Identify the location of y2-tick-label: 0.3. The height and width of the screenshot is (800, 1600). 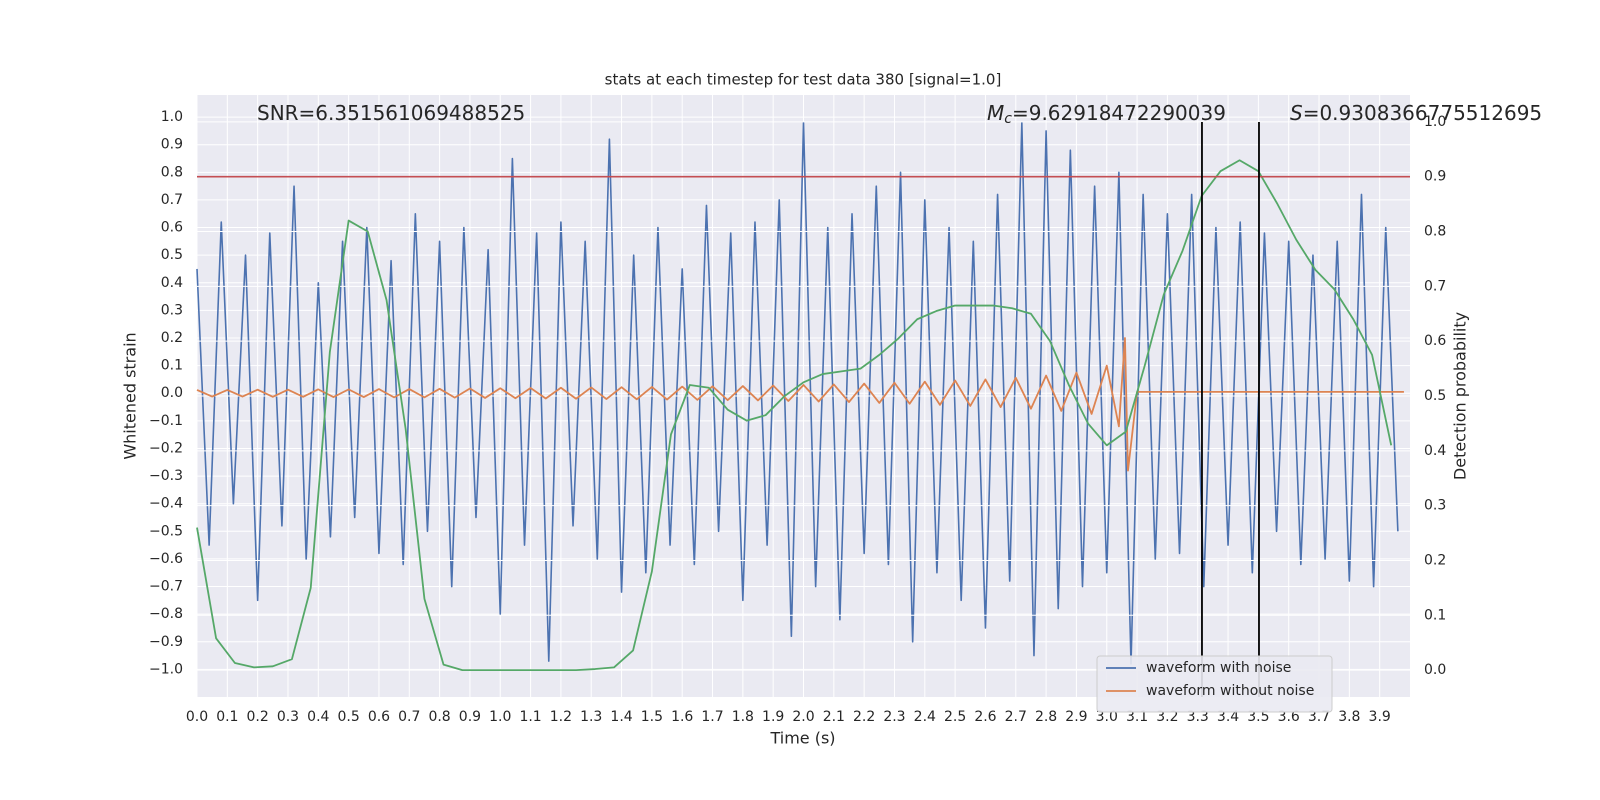
(1435, 506).